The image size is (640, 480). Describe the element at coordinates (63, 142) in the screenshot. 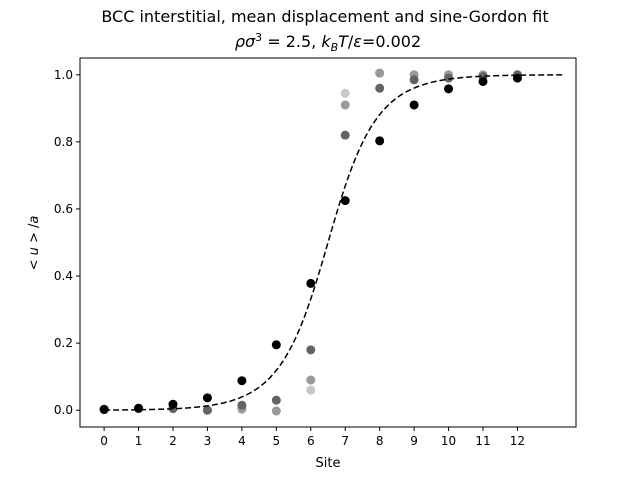

I see `y-tick-label-0.8: 0.8` at that location.